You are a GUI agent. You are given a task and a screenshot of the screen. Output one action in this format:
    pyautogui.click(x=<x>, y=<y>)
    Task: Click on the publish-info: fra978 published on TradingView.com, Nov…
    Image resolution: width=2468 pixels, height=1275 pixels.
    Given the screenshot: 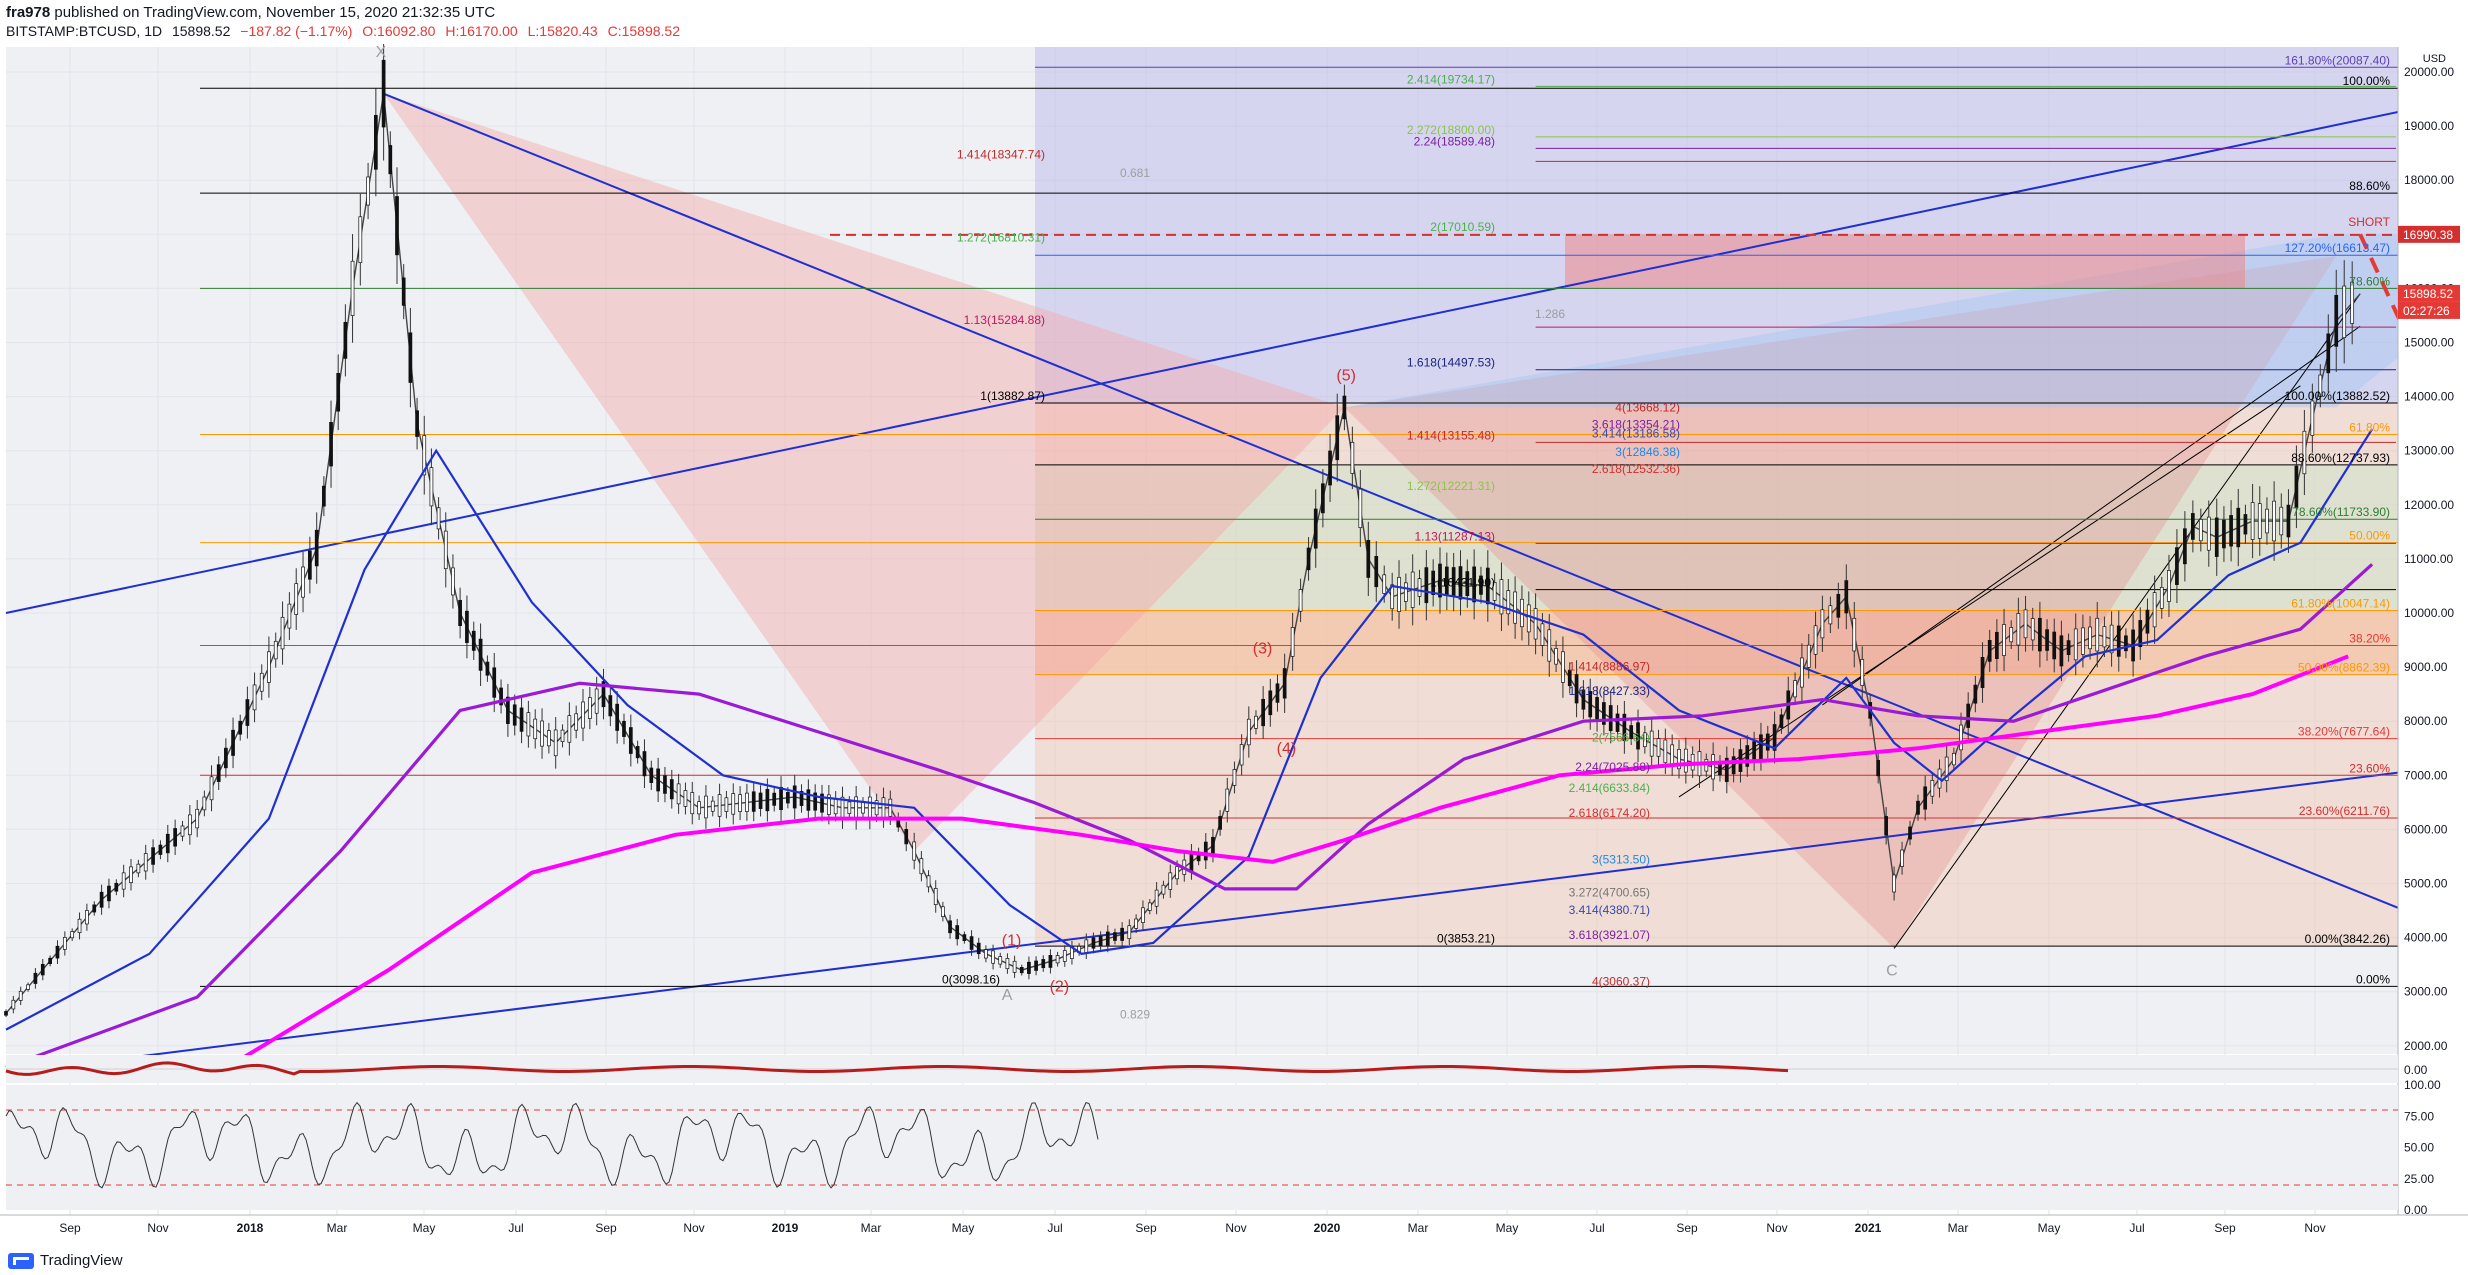 What is the action you would take?
    pyautogui.click(x=250, y=12)
    